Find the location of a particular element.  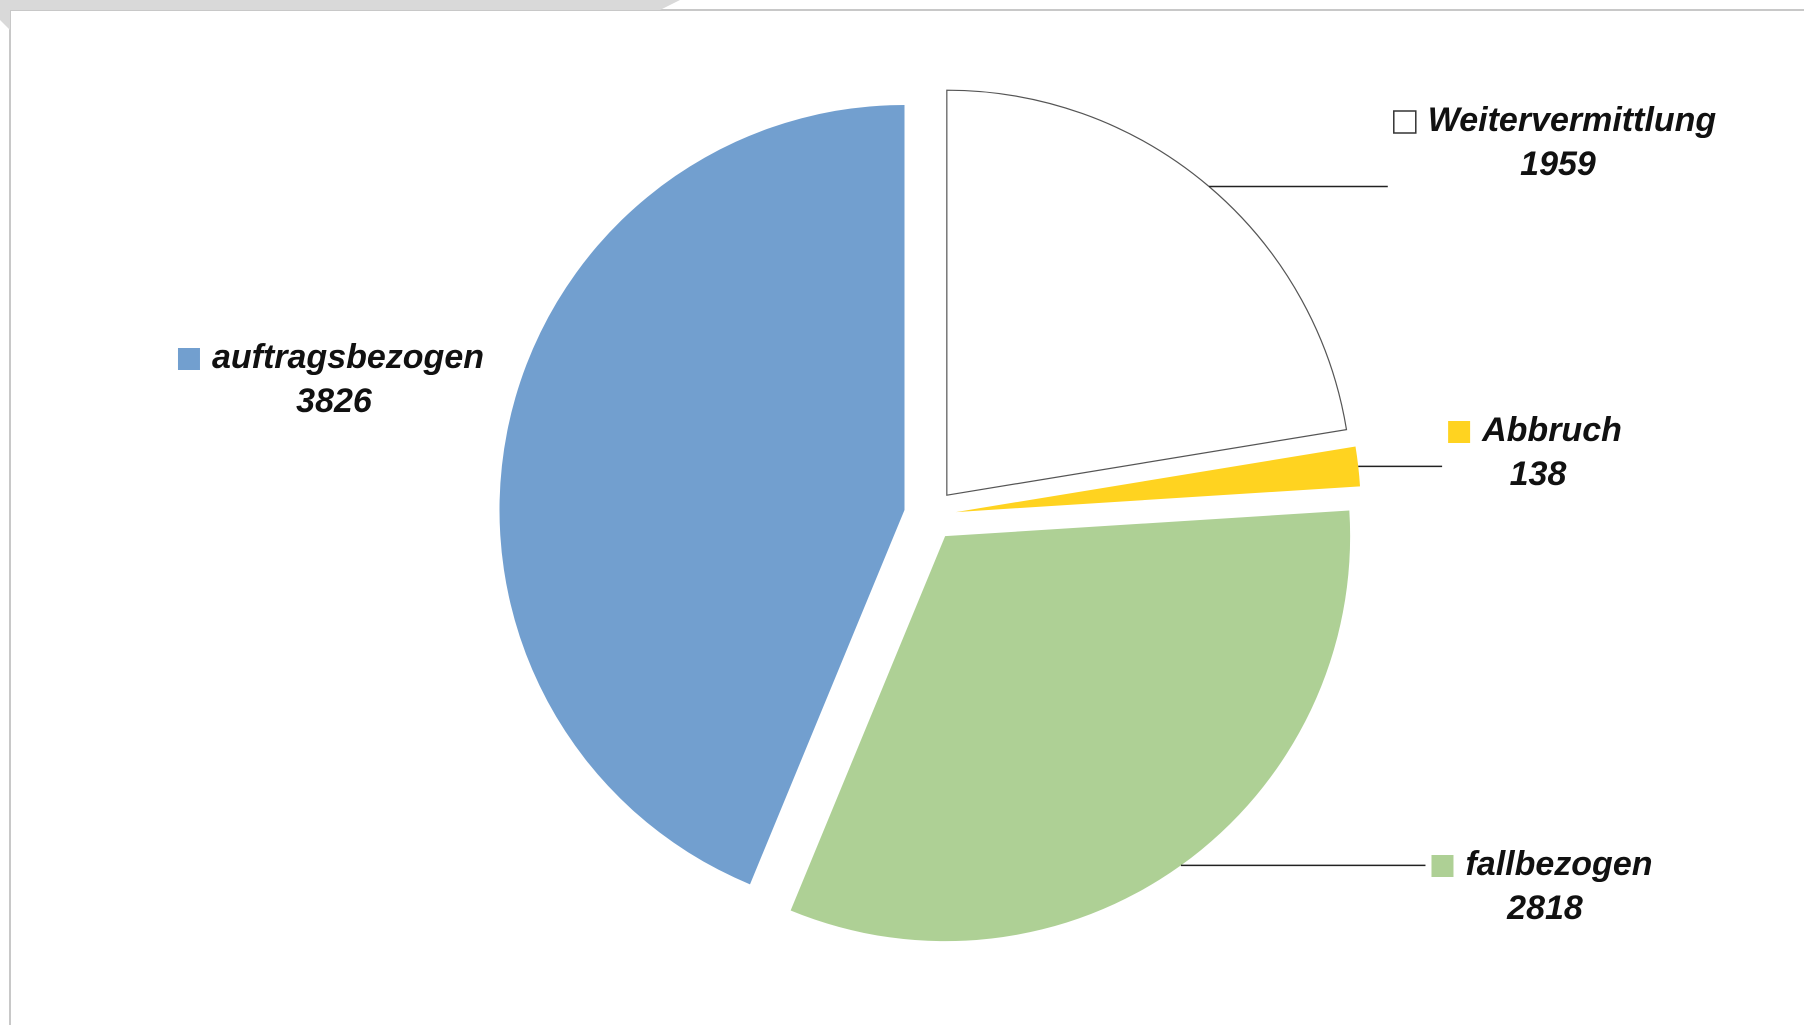

slice-label: Weitervermittlung is located at coordinates (1572, 120).